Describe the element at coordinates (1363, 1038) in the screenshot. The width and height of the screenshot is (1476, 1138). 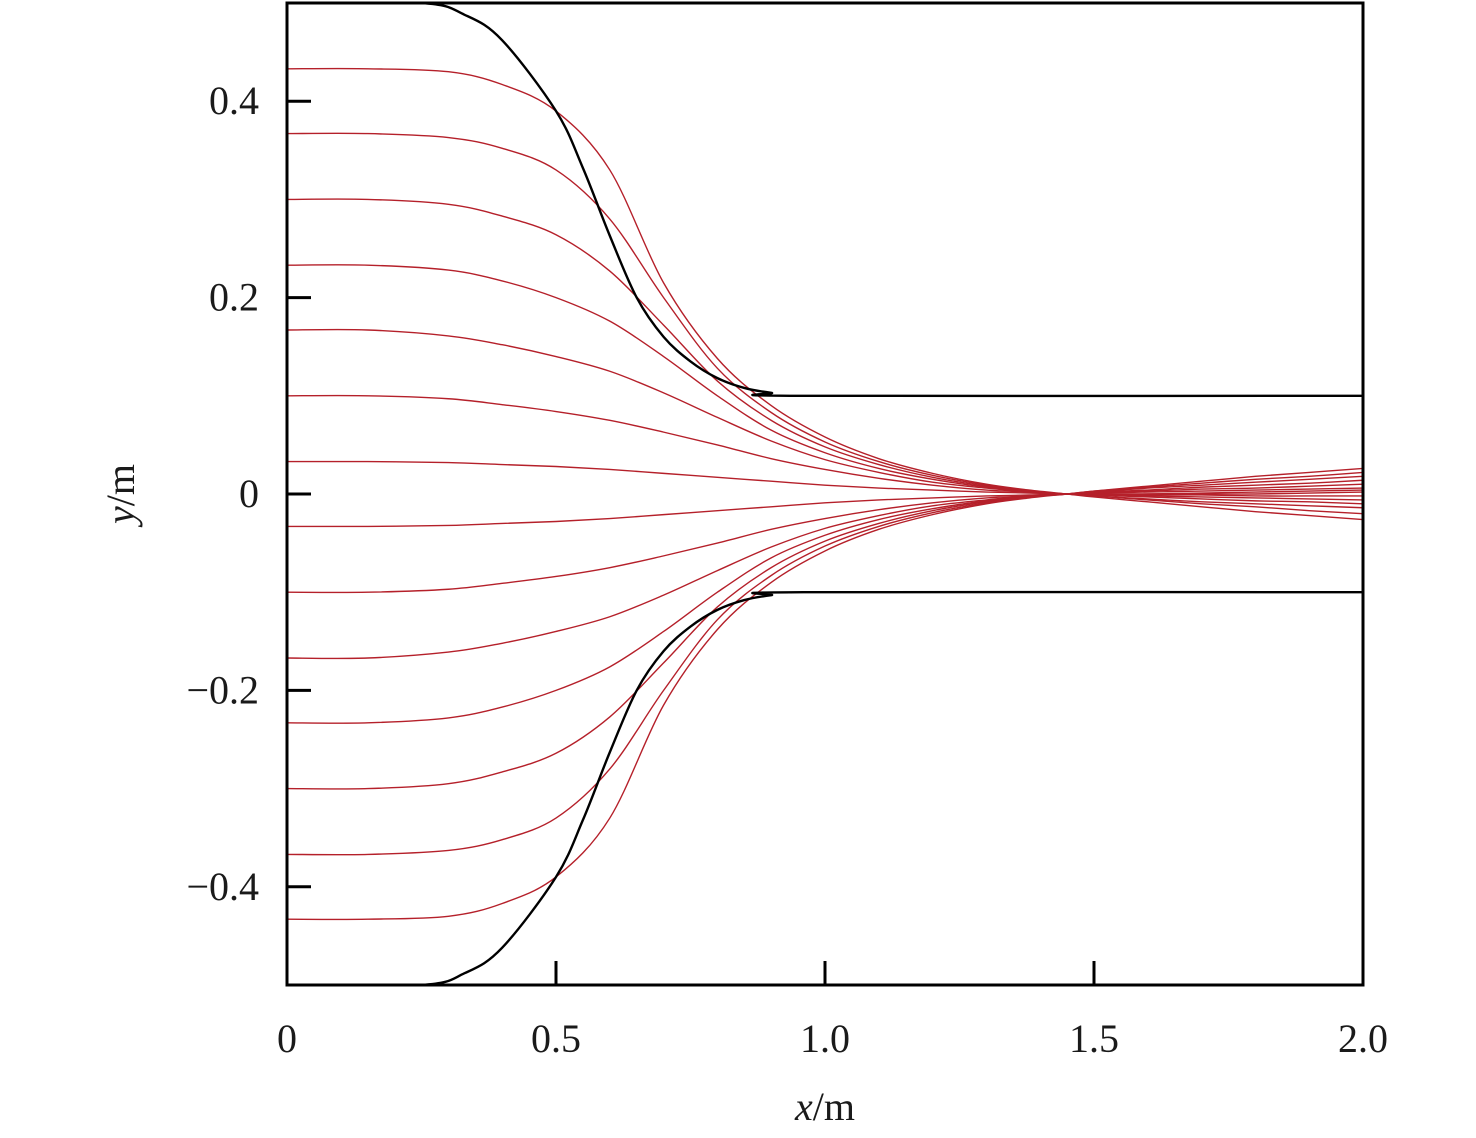
I see `x-tick-label: 2.0` at that location.